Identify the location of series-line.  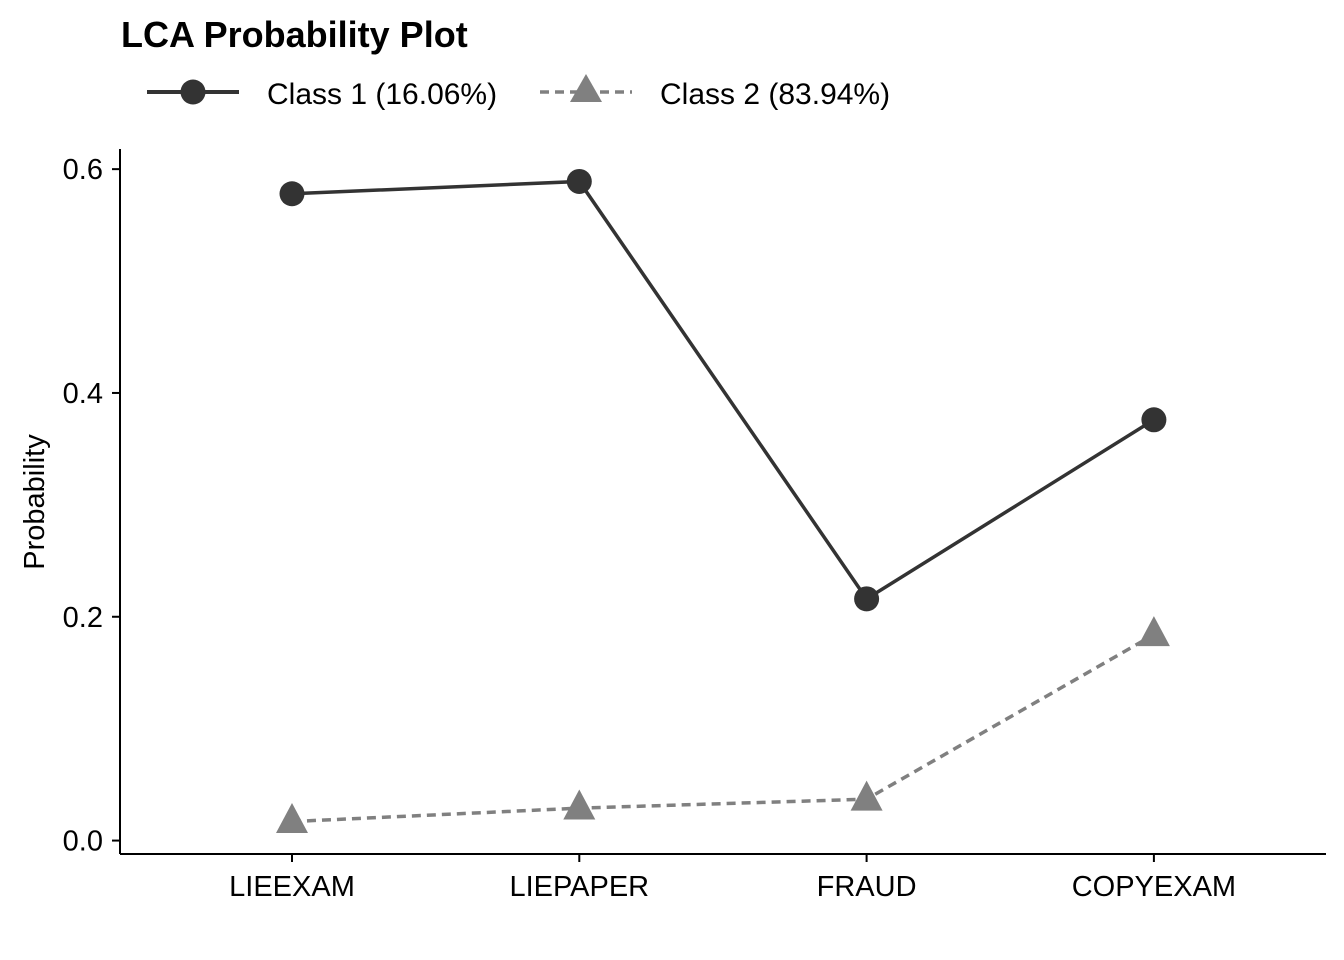
(723, 728).